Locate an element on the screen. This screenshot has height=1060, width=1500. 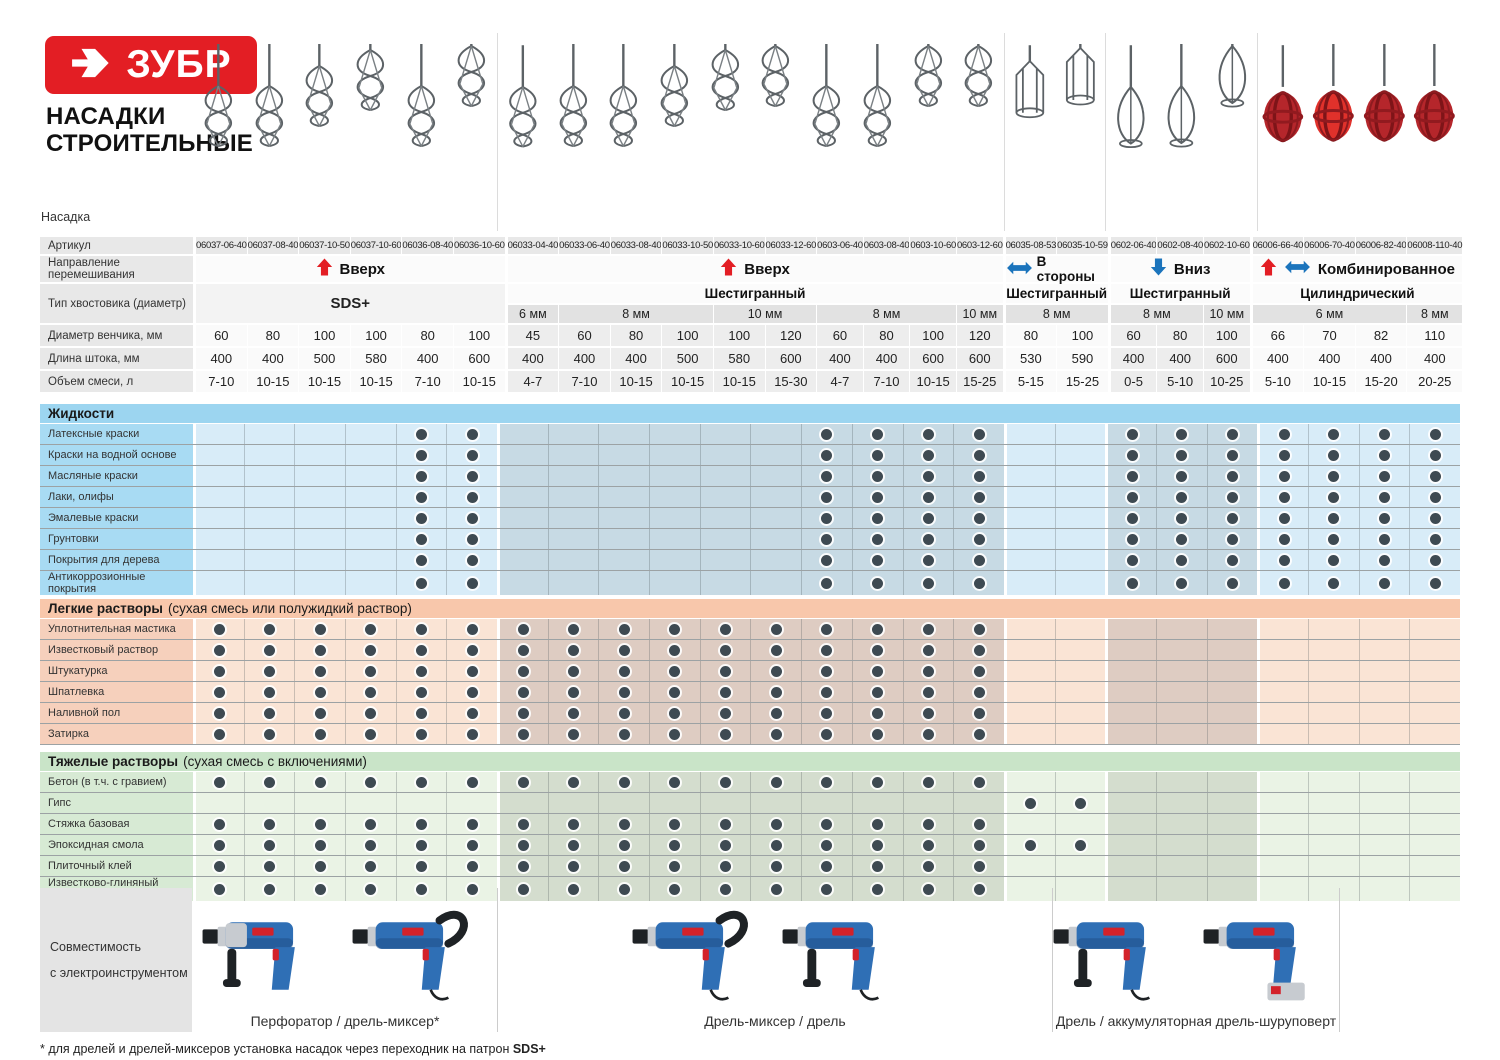
material-row-label: Эпоксидная смола is located at coordinates (116, 845).